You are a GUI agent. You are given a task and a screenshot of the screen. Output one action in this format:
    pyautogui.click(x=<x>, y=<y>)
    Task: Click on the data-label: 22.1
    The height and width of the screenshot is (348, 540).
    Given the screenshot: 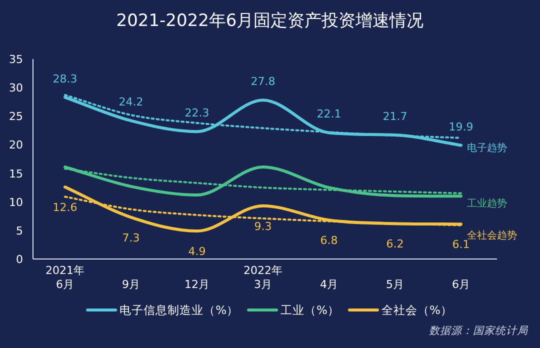 What is the action you would take?
    pyautogui.click(x=329, y=114)
    